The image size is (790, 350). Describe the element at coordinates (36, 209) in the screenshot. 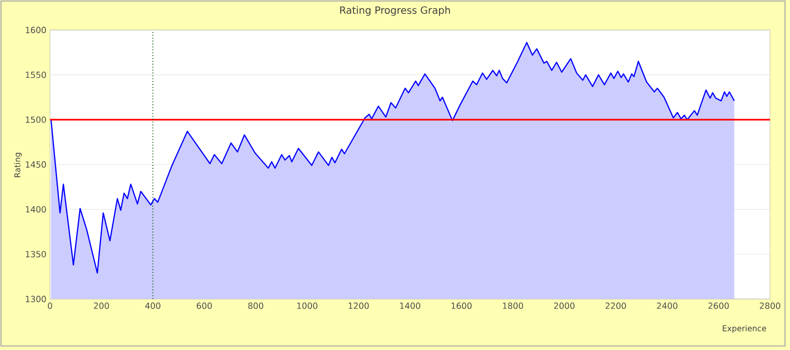

I see `y-tick-label: 1400` at that location.